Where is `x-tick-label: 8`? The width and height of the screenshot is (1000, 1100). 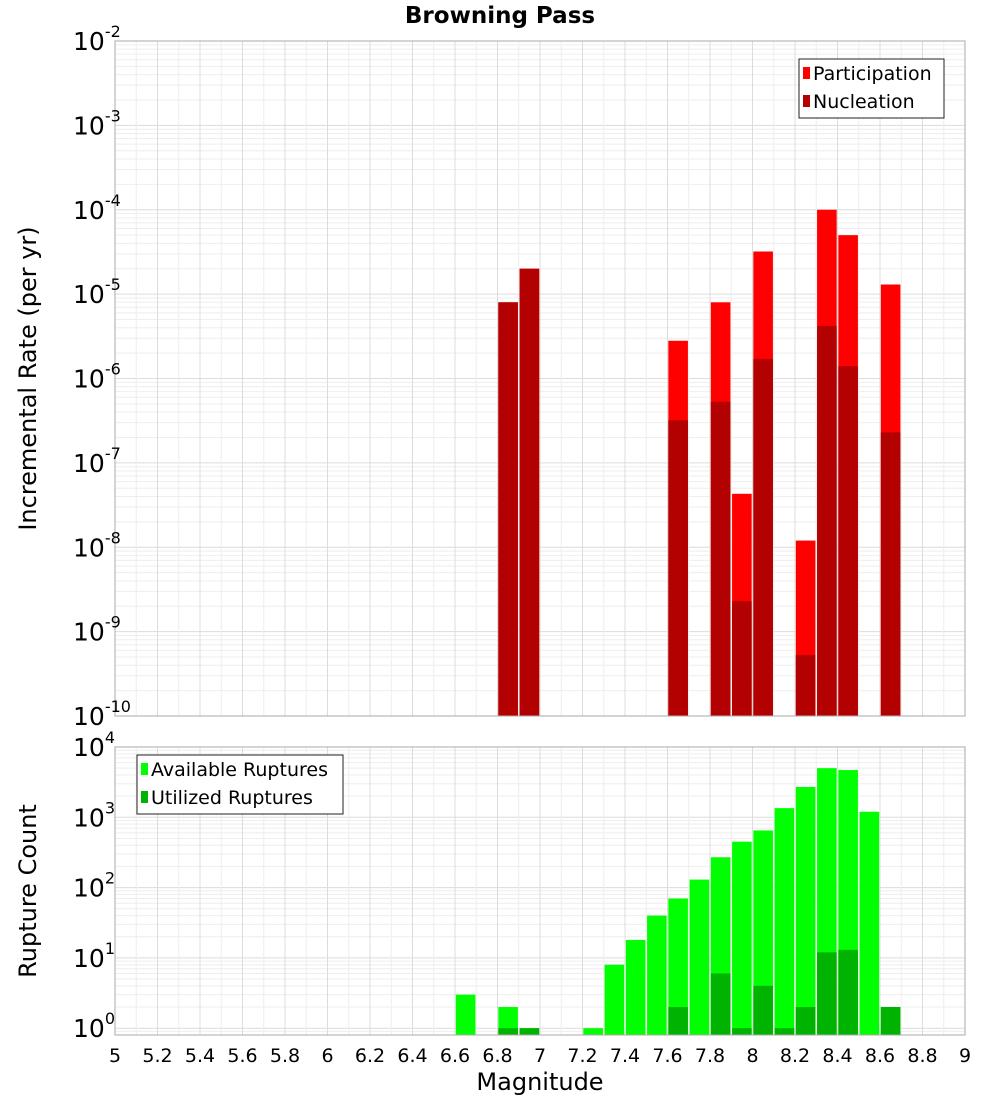 x-tick-label: 8 is located at coordinates (752, 1056).